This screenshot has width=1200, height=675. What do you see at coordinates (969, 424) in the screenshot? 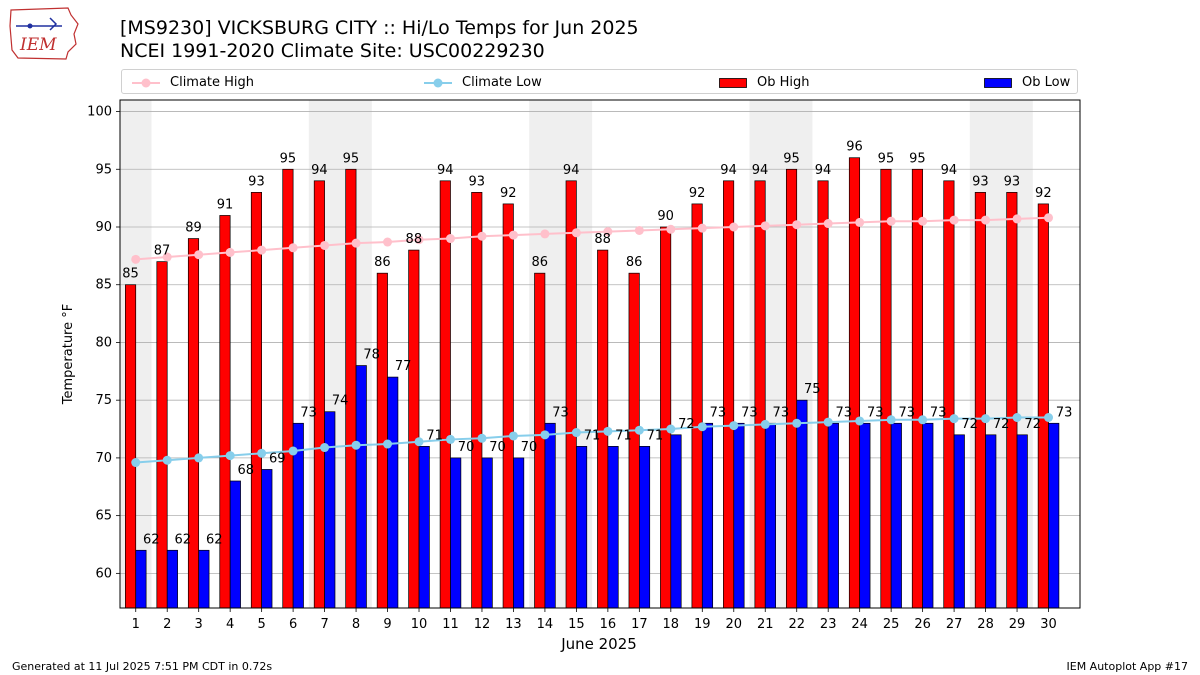
I see `ob-low-value-label: 72` at bounding box center [969, 424].